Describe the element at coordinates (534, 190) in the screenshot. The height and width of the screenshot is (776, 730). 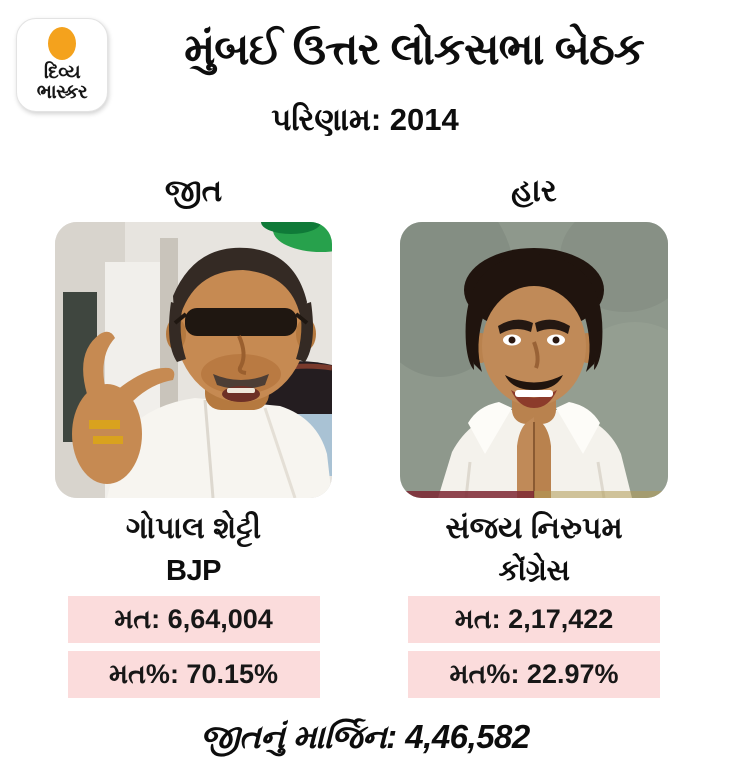
I see `loser-result-label: હાર` at that location.